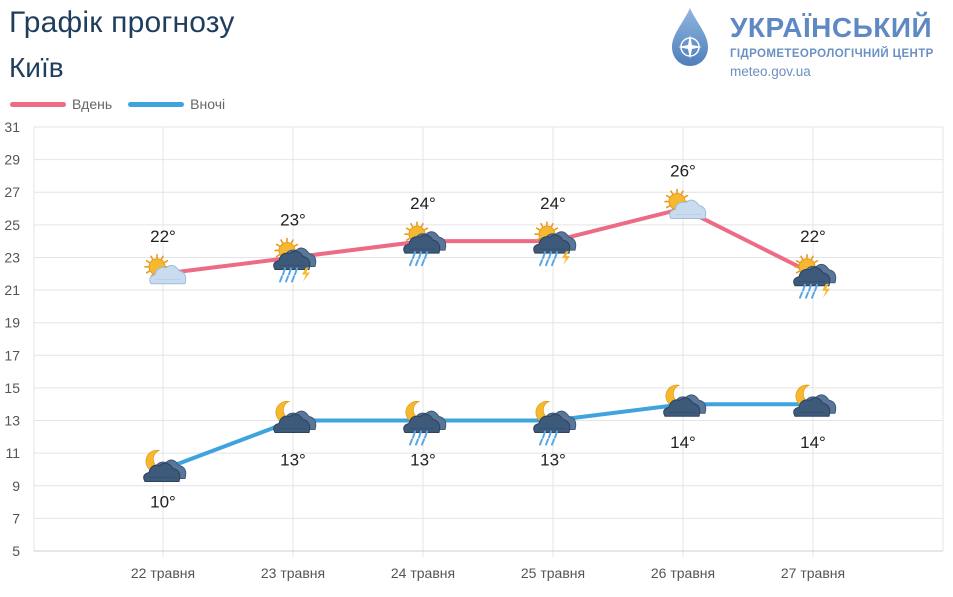 The image size is (953, 597). I want to click on city-name: Київ, so click(36, 67).